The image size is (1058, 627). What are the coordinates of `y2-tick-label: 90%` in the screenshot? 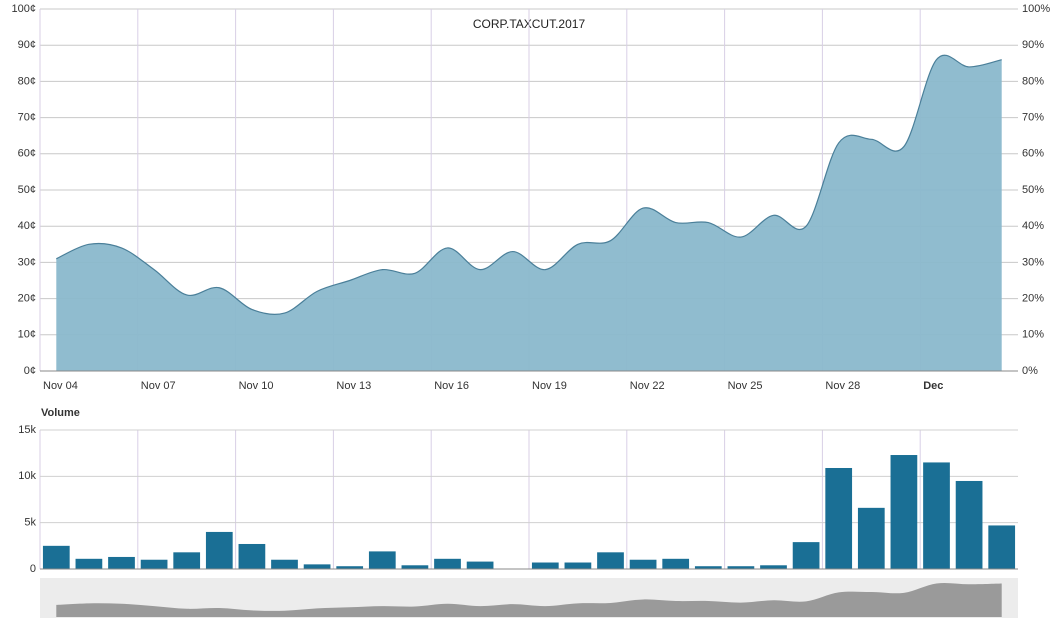 It's located at (1033, 45).